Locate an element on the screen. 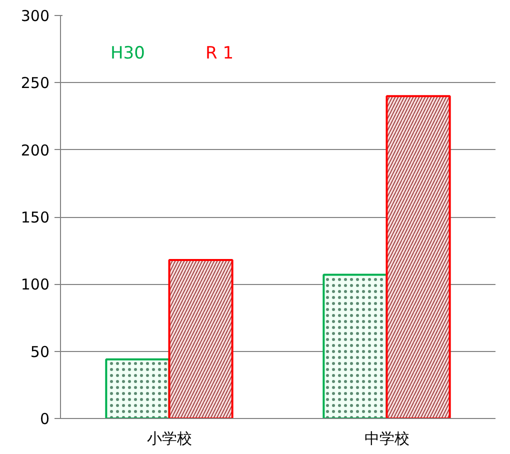  text: H30 is located at coordinates (127, 54).